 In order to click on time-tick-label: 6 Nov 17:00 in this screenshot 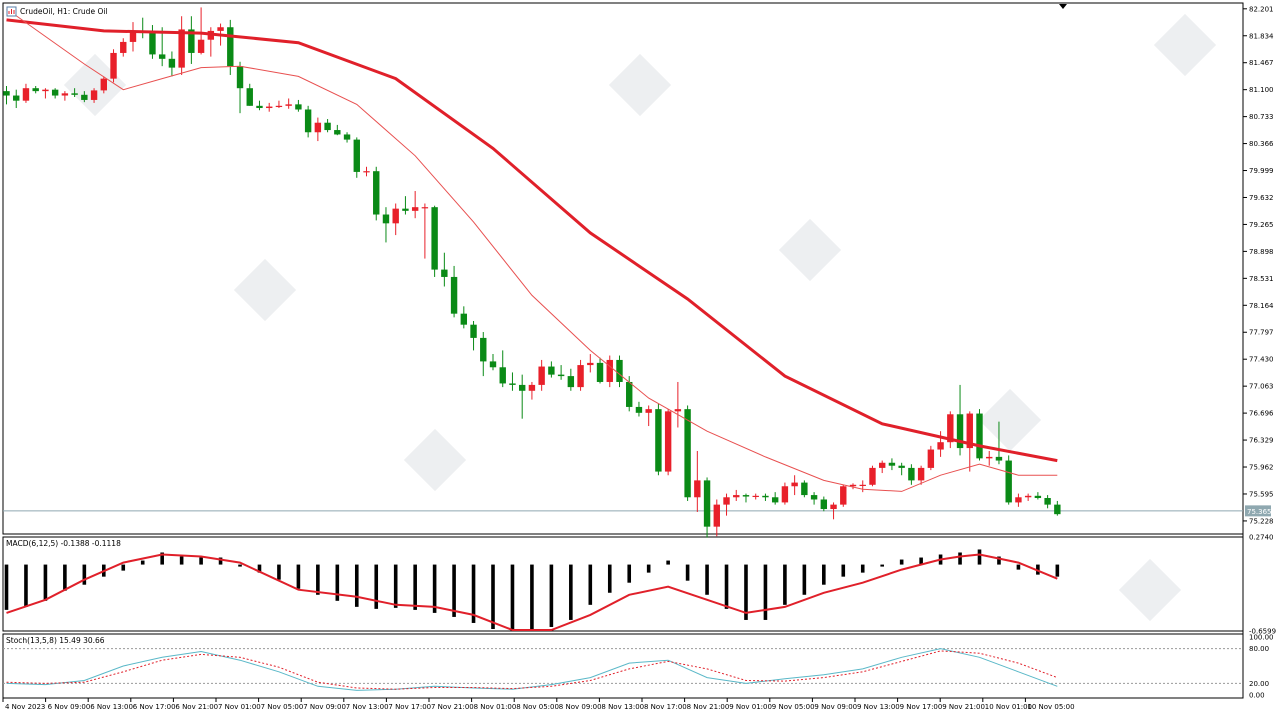, I will do `click(154, 707)`.